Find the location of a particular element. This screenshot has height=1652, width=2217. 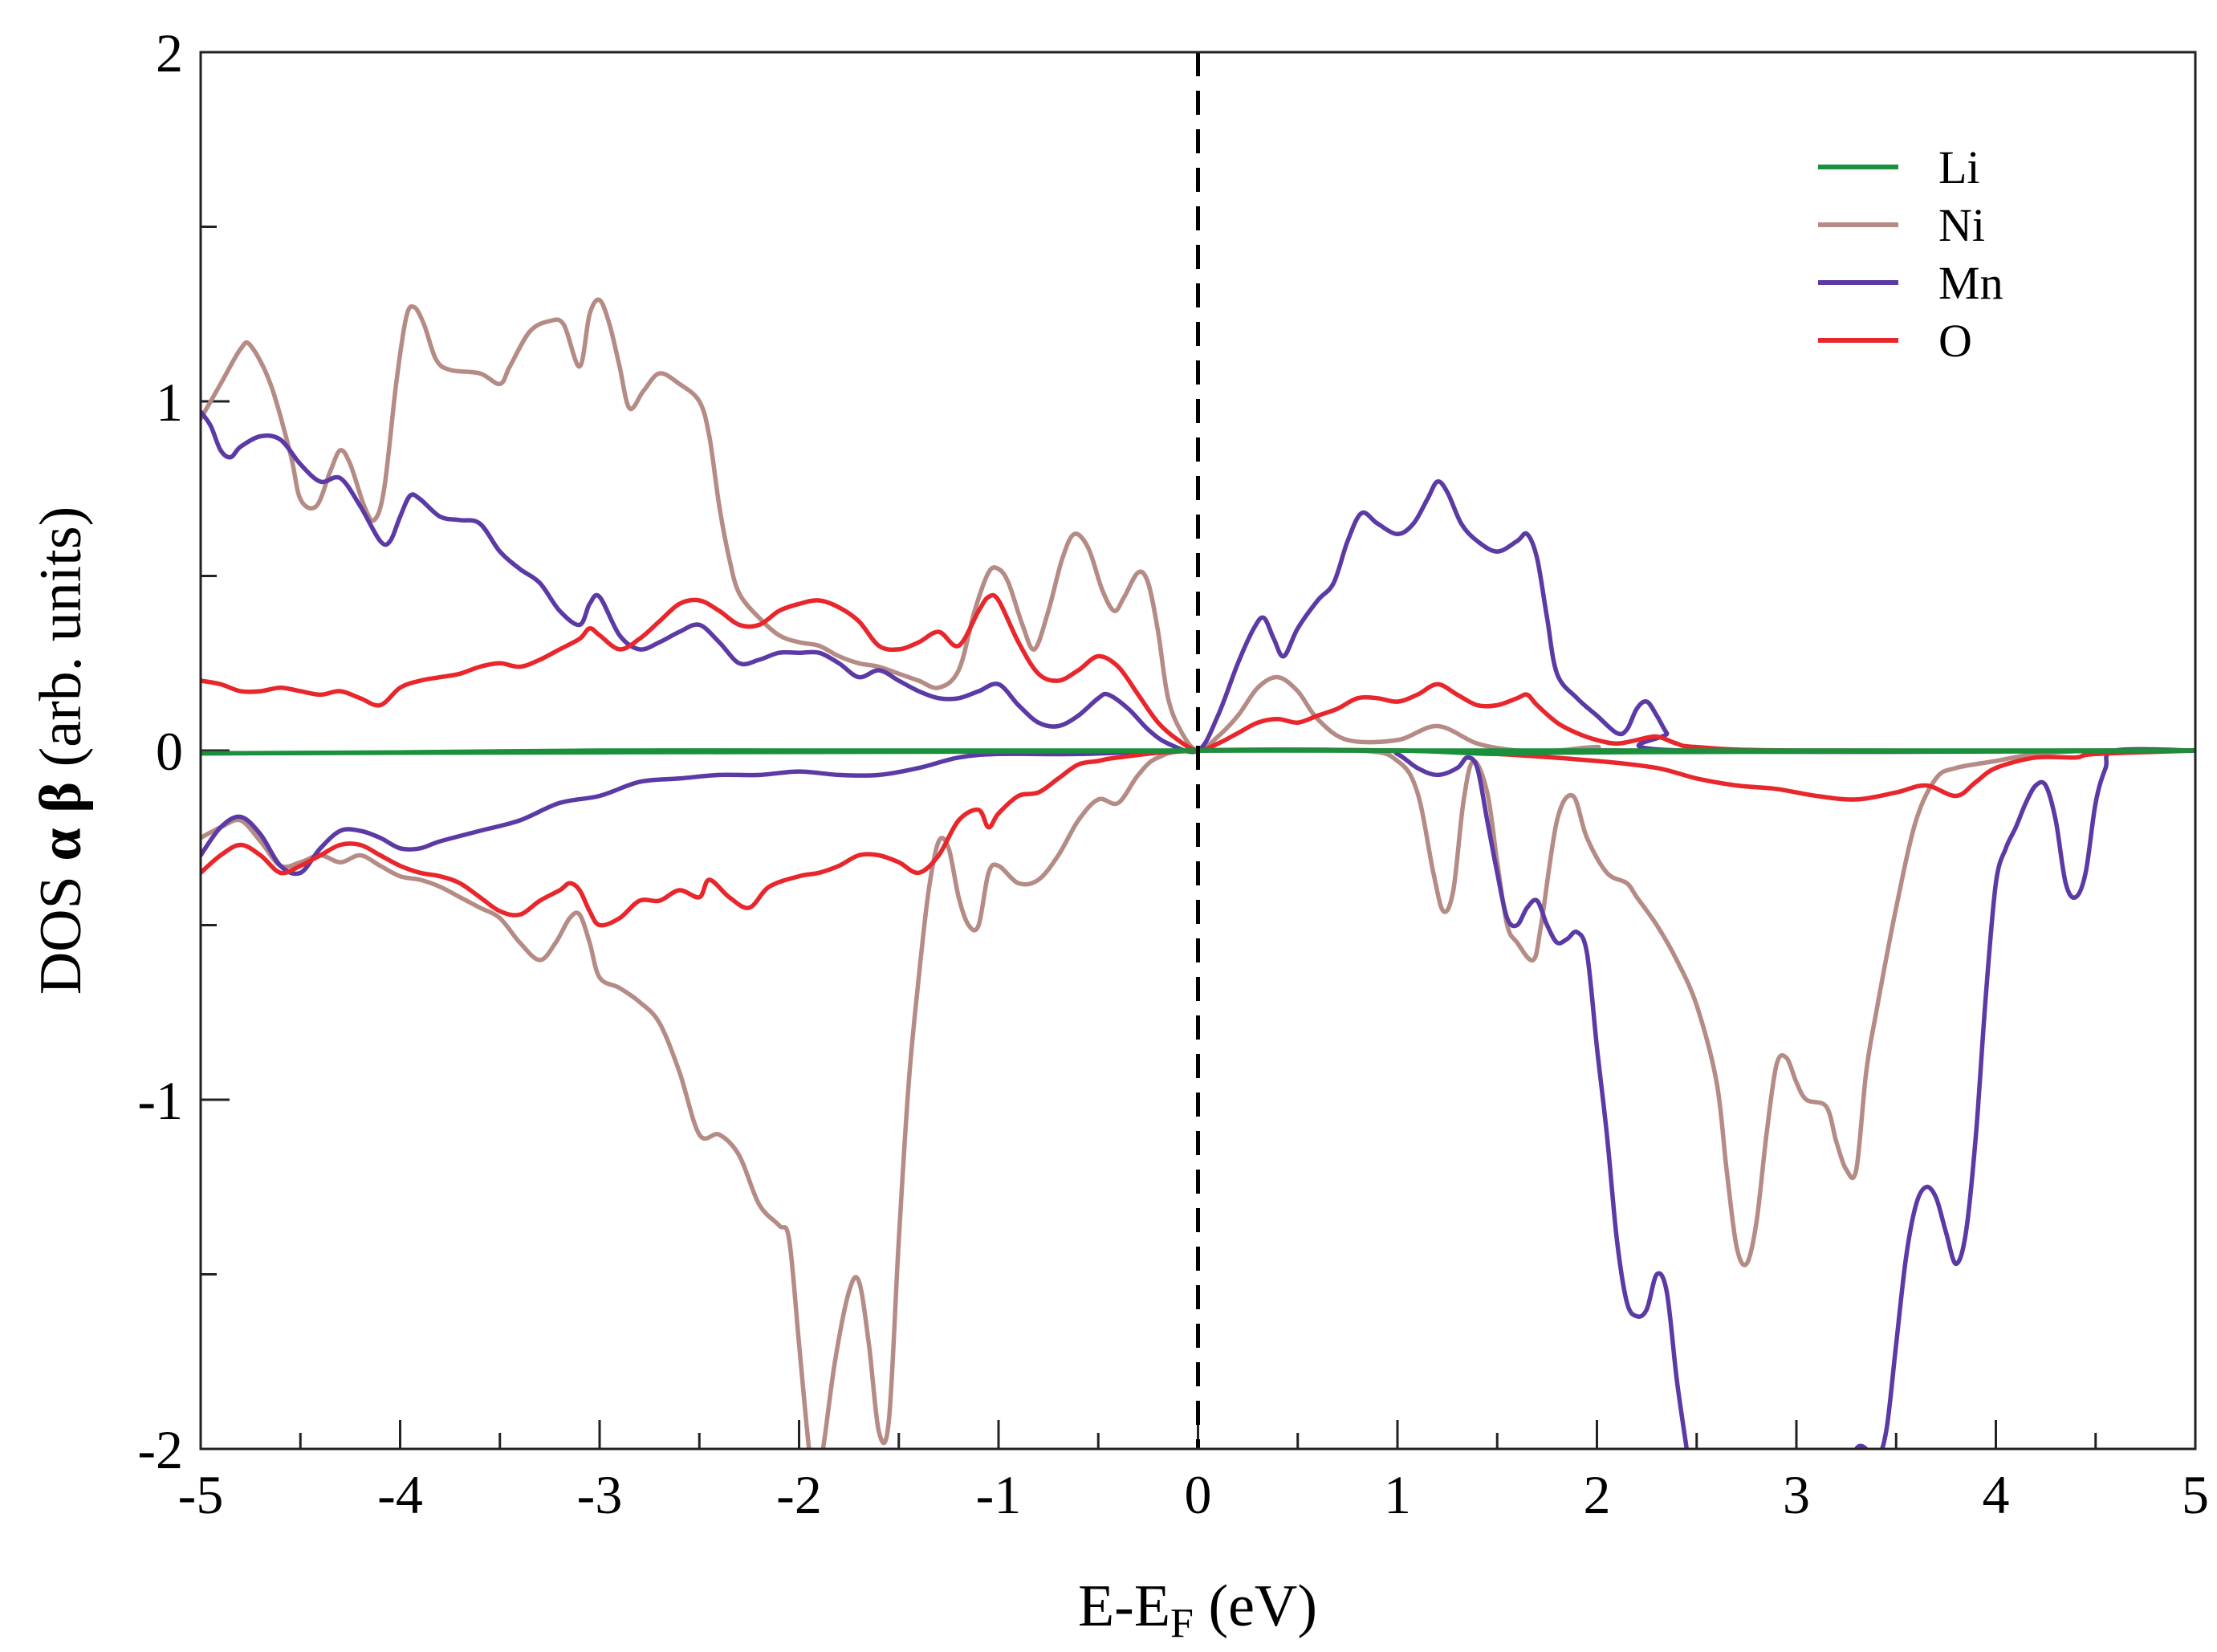

y-axis-title-symbols: α β is located at coordinates (61, 821).